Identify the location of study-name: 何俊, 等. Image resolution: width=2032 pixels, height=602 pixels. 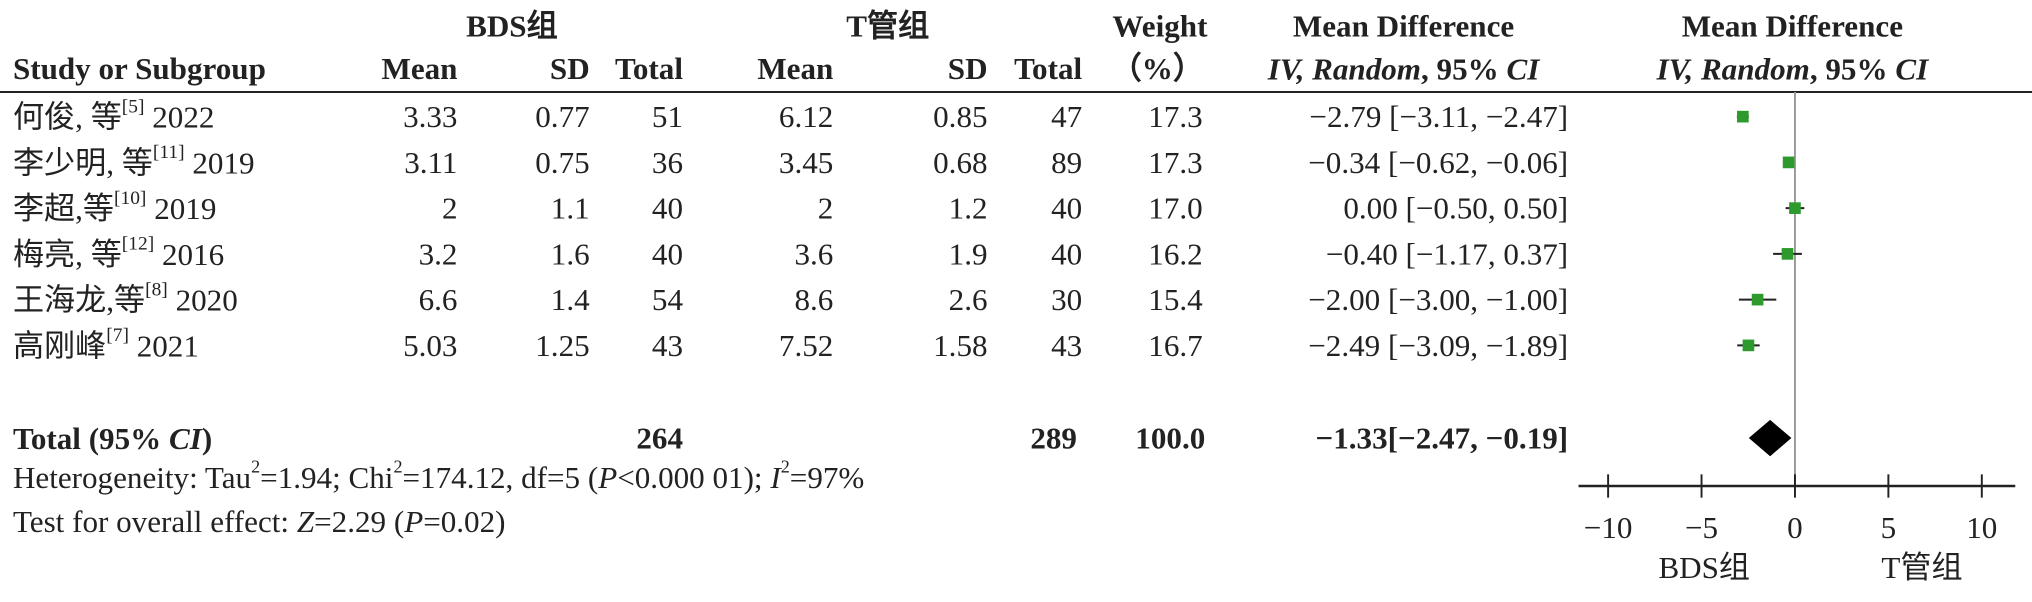
(67, 116).